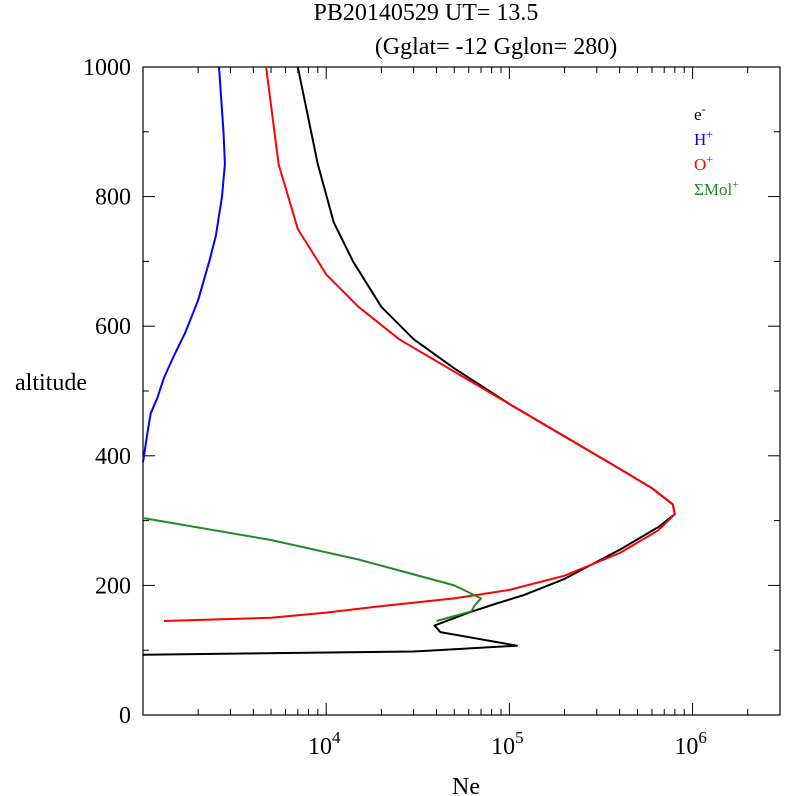 The height and width of the screenshot is (796, 792). What do you see at coordinates (312, 569) in the screenshot?
I see `series-line-mol` at bounding box center [312, 569].